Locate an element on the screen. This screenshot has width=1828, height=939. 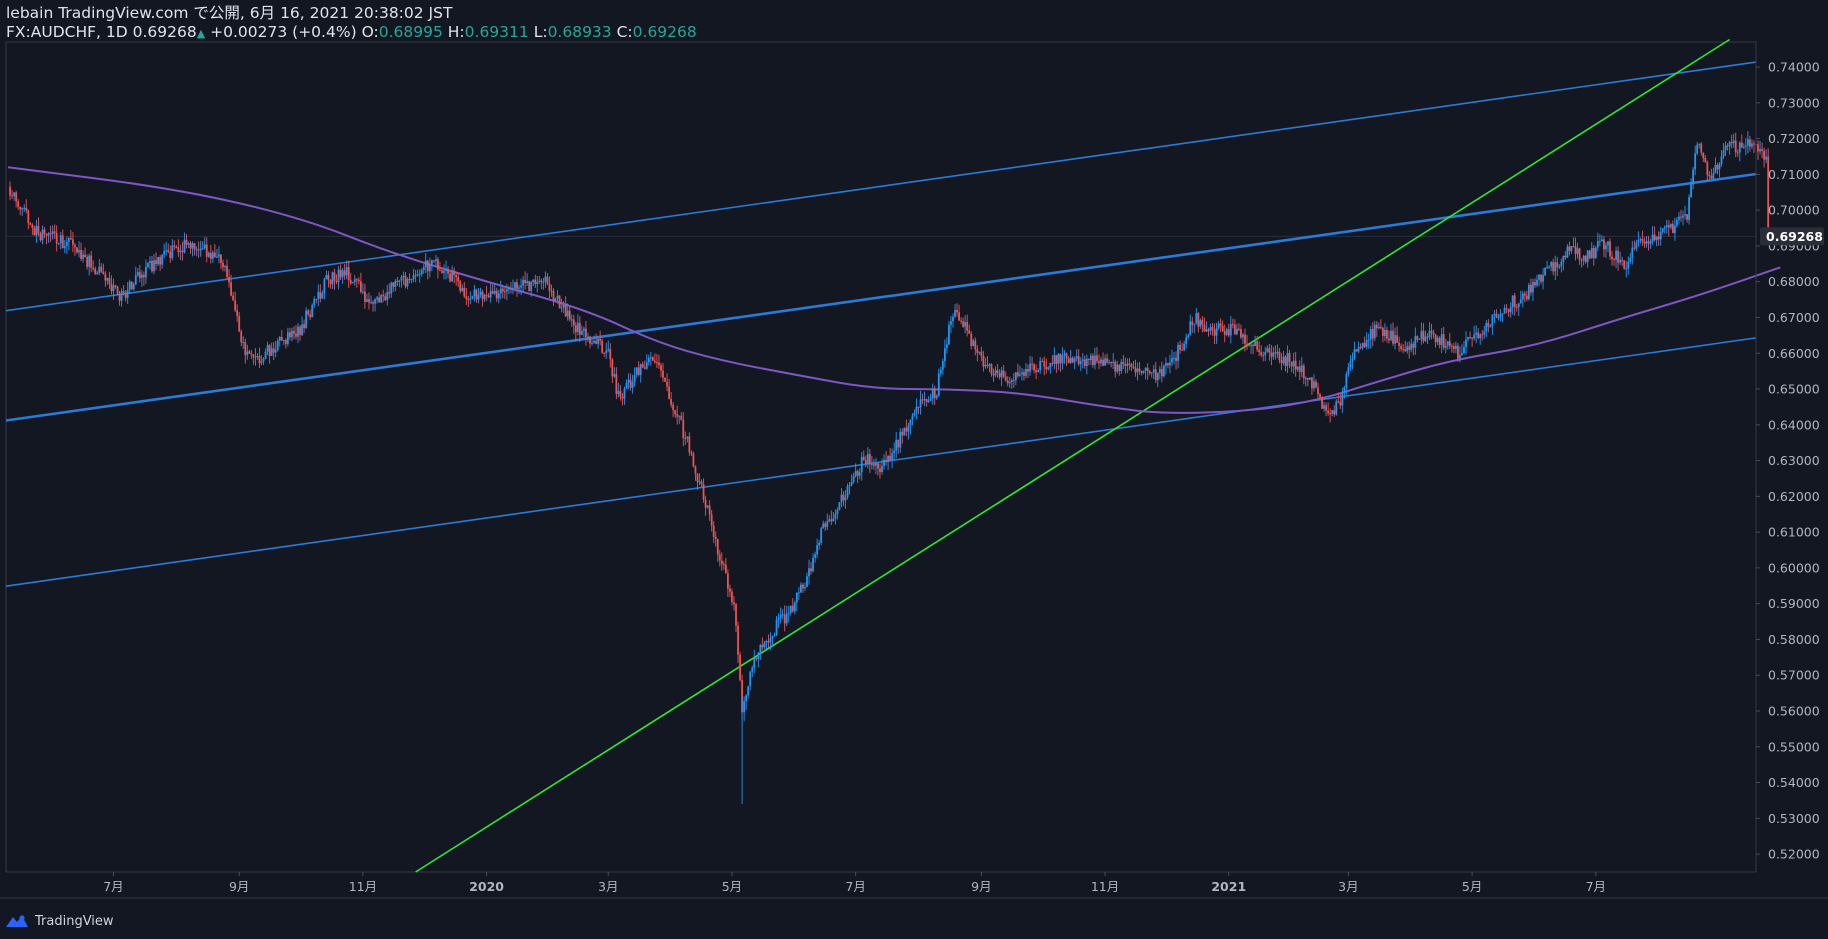
symbol-label: FX:AUDCHF, 1D is located at coordinates (67, 31).